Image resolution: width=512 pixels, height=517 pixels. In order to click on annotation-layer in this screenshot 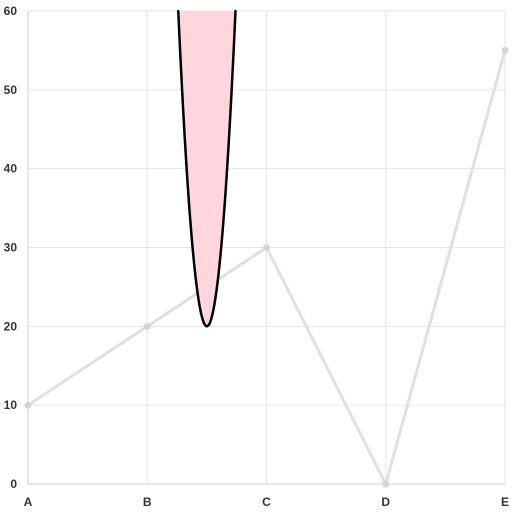, I will do `click(207, 168)`.